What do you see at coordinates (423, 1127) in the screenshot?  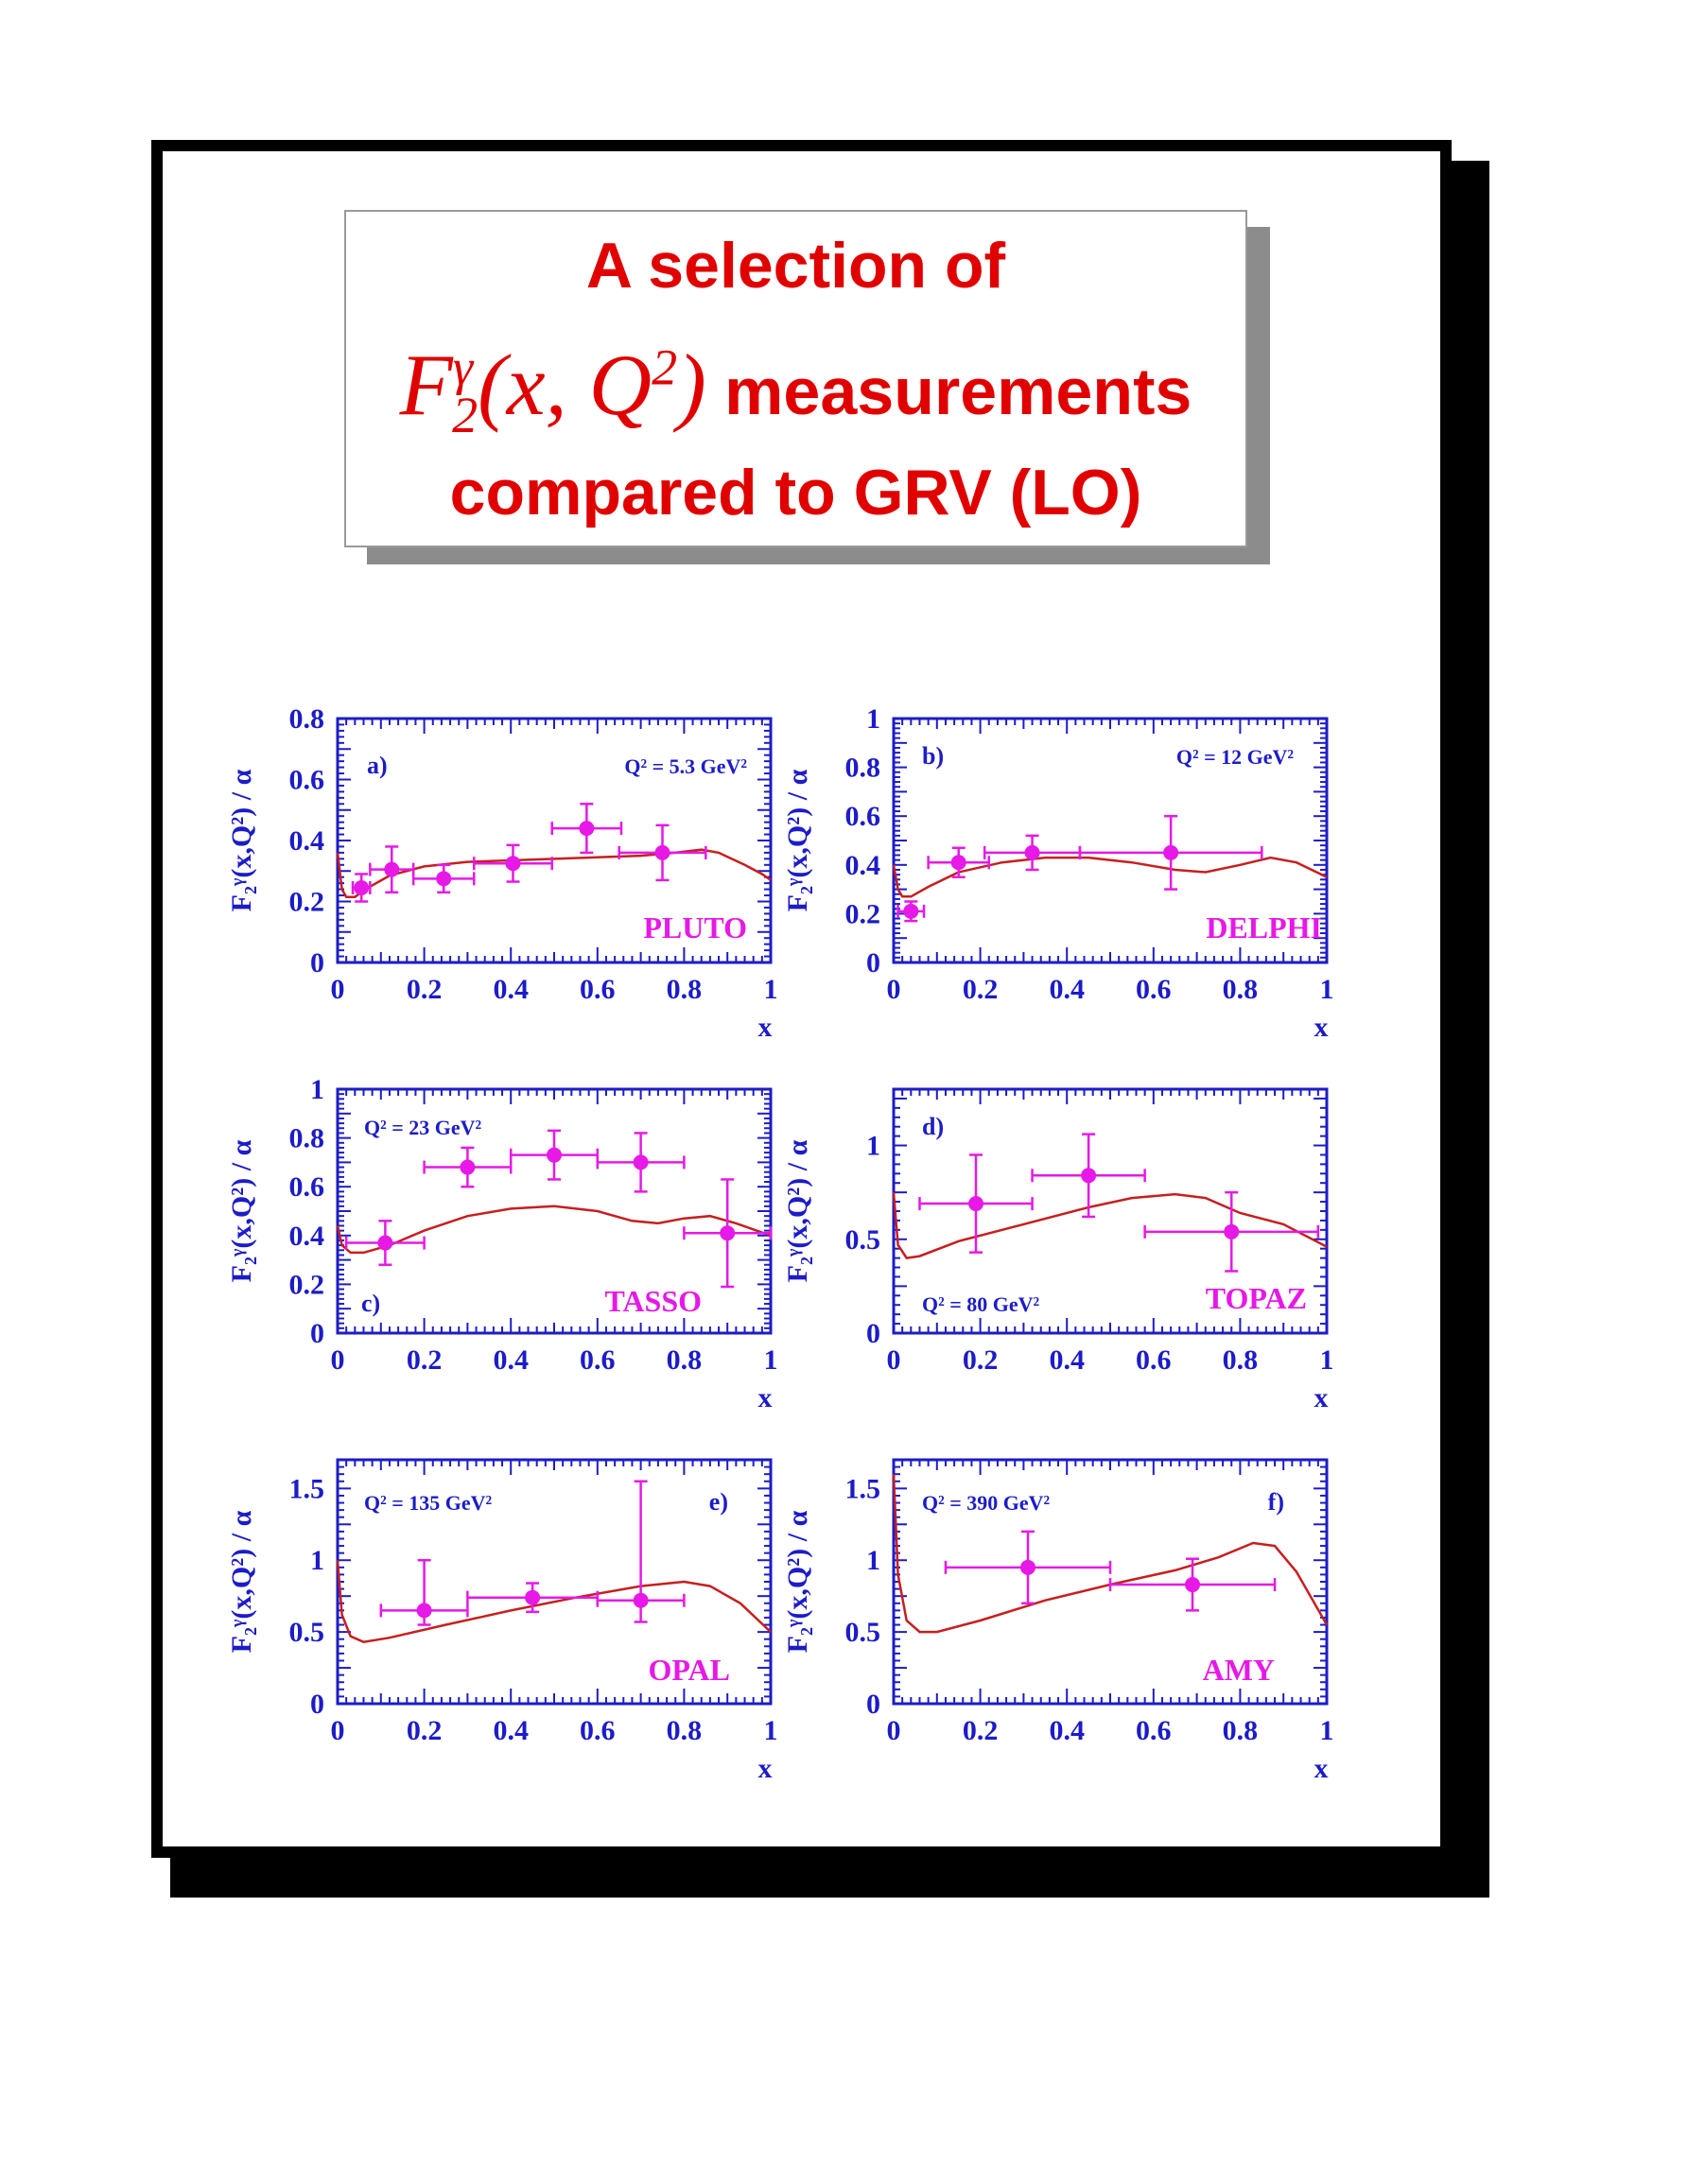 I see `q2-label: Q² = 23 GeV²` at bounding box center [423, 1127].